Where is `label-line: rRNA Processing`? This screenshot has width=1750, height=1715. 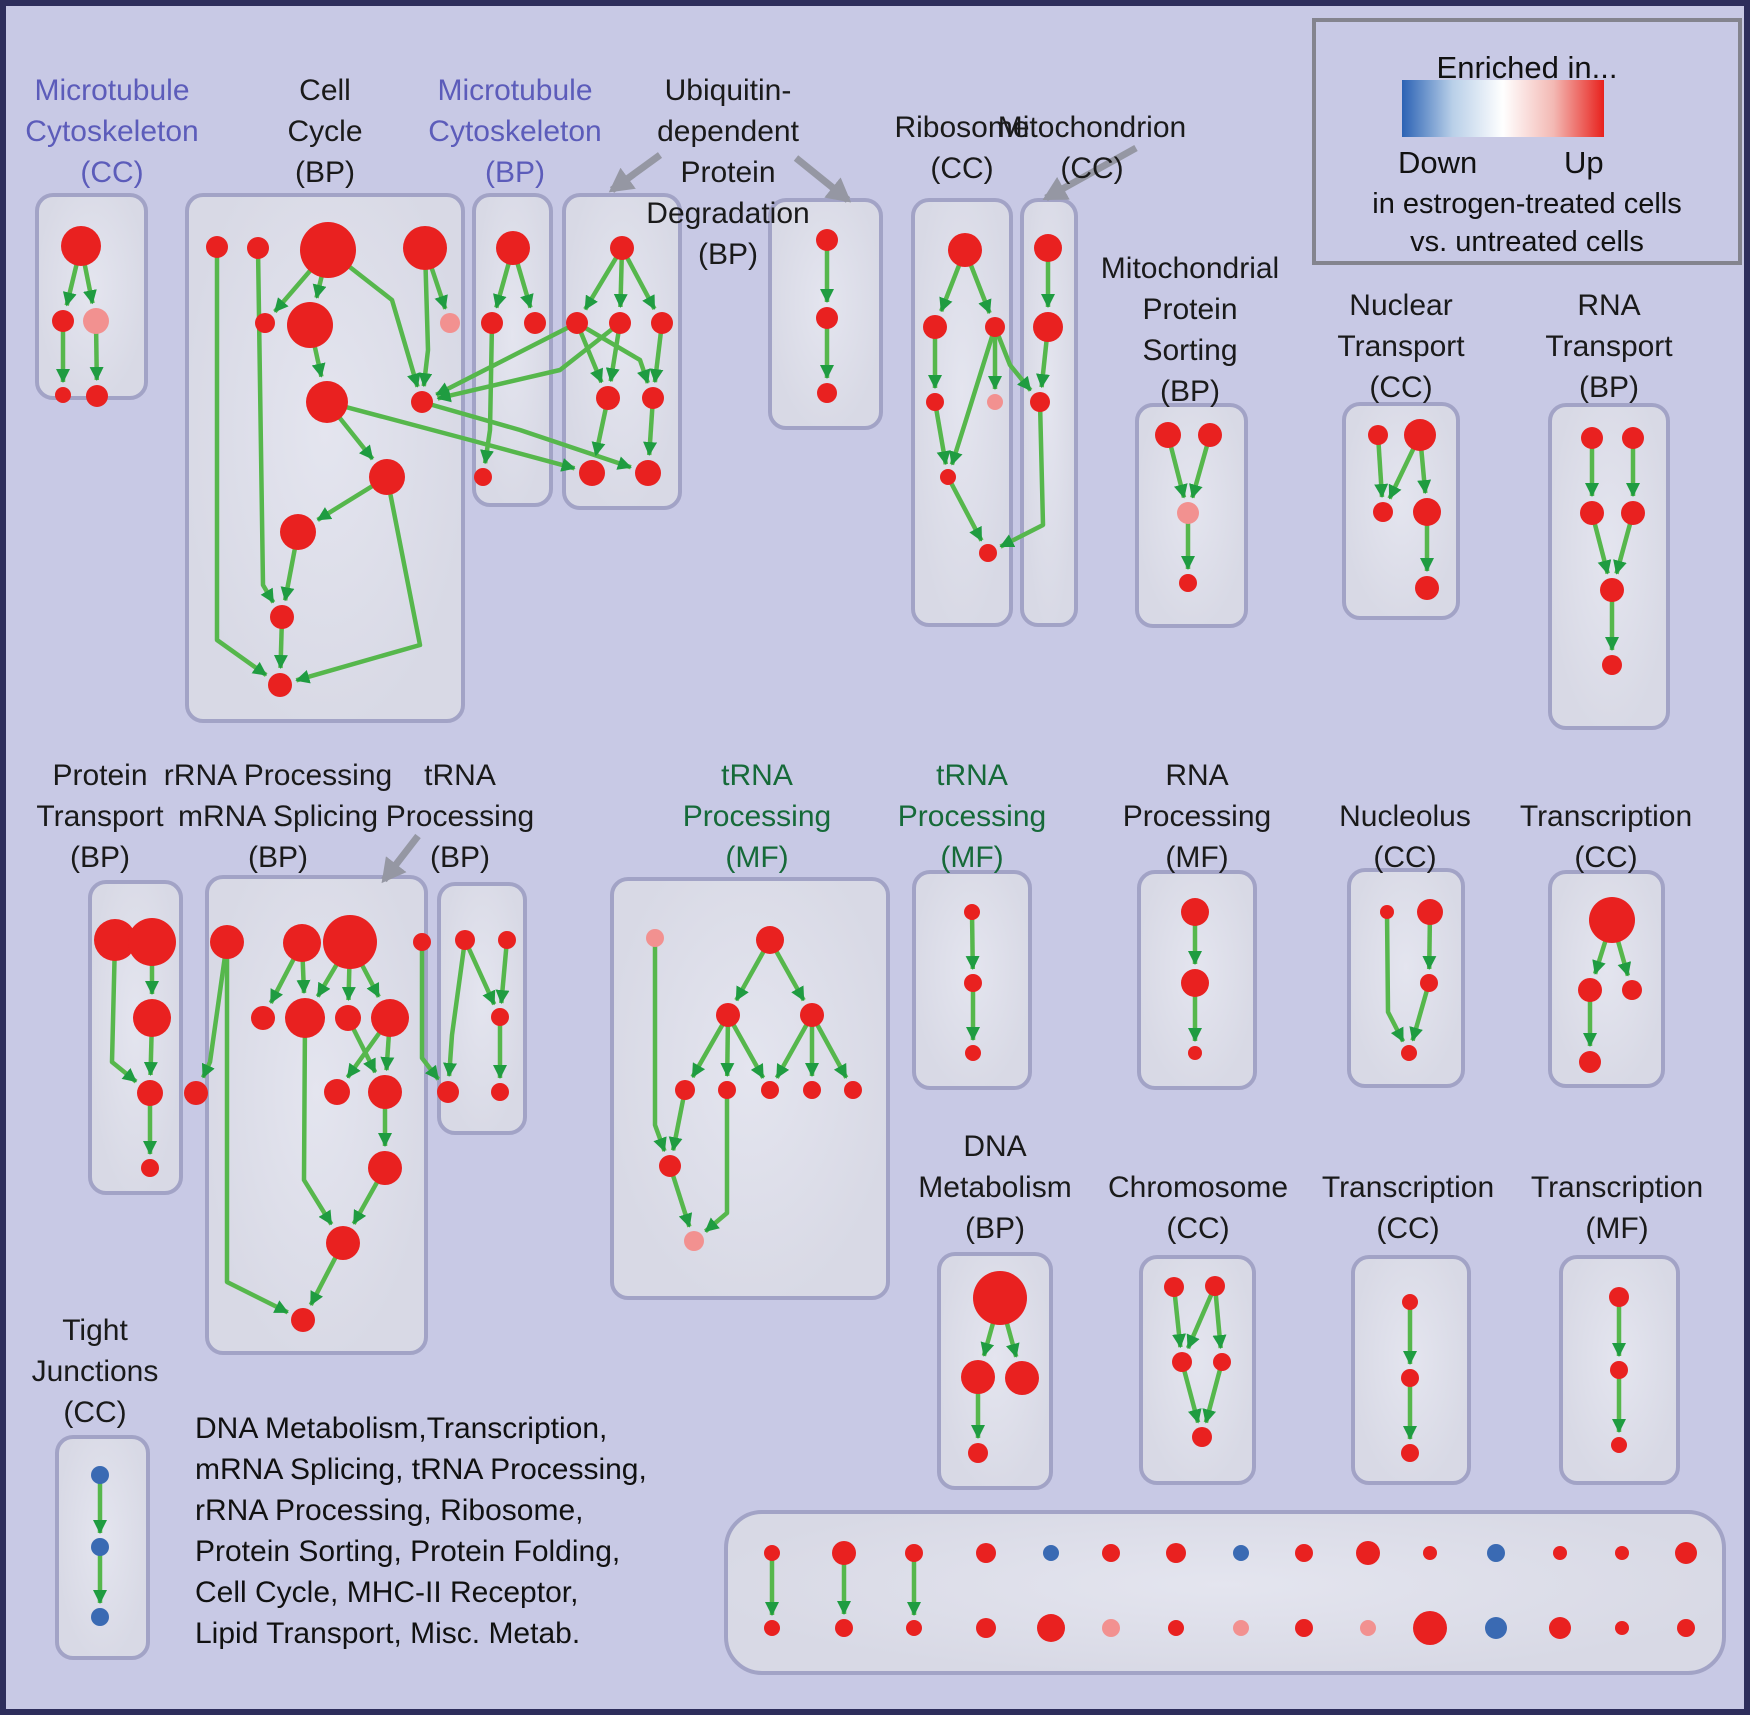 label-line: rRNA Processing is located at coordinates (278, 775).